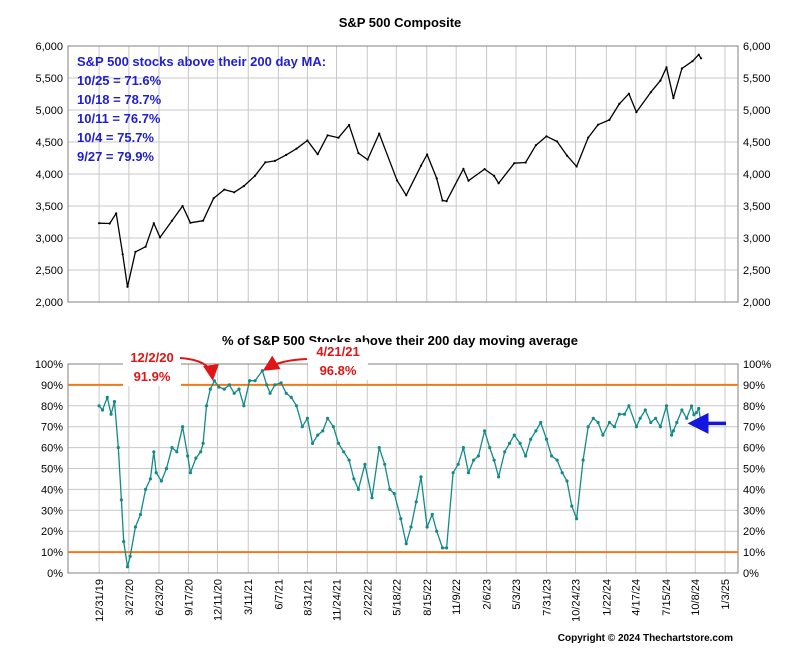 The height and width of the screenshot is (656, 800). What do you see at coordinates (279, 594) in the screenshot?
I see `x-tick-label: 6/7/21` at bounding box center [279, 594].